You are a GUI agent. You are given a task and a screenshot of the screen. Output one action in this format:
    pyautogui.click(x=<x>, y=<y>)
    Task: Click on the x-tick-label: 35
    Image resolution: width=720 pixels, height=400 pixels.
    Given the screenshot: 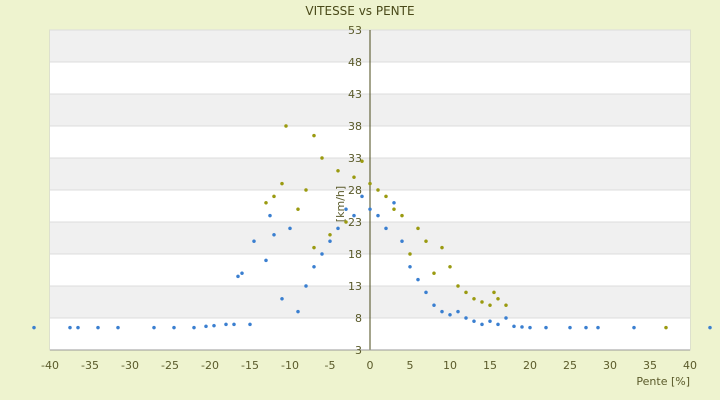 What is the action you would take?
    pyautogui.click(x=650, y=365)
    